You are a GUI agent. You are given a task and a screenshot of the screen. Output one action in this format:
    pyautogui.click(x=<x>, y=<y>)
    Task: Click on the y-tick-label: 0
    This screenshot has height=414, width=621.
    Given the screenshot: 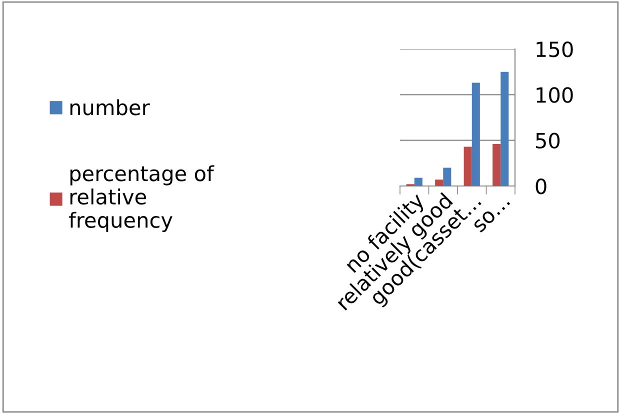 What is the action you would take?
    pyautogui.click(x=541, y=186)
    